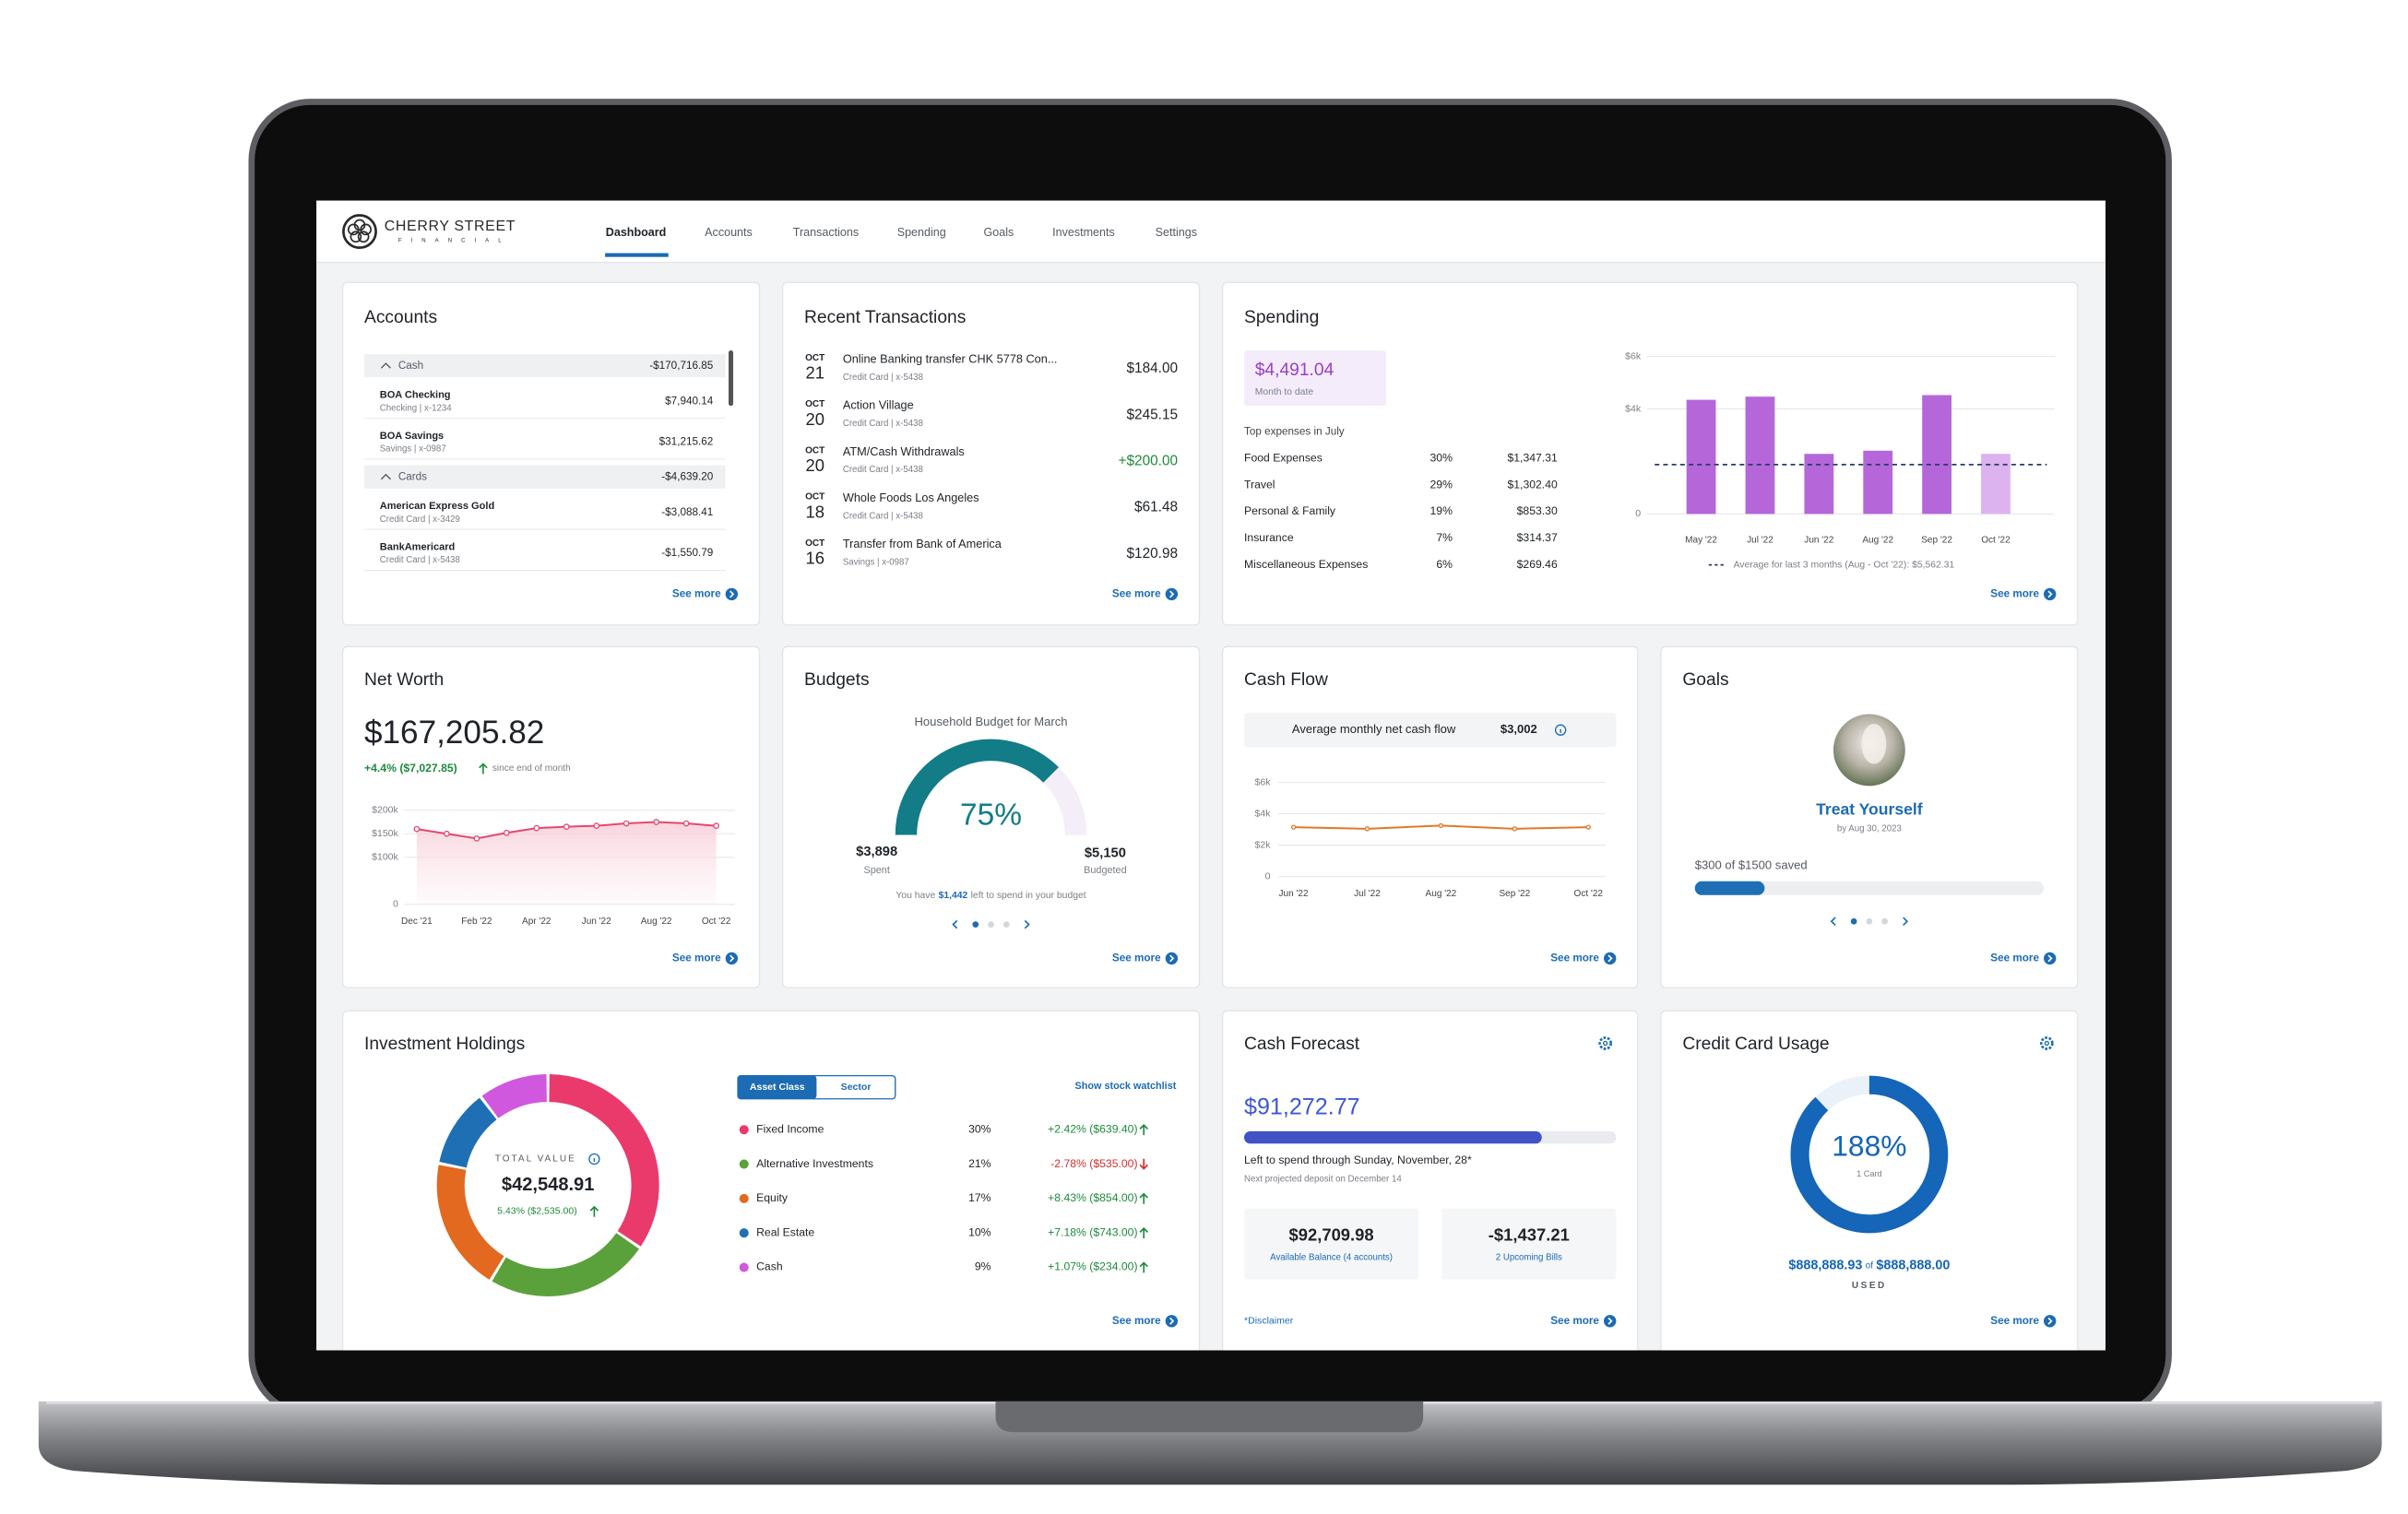  What do you see at coordinates (385, 857) in the screenshot?
I see `y-tick-label: $100k` at bounding box center [385, 857].